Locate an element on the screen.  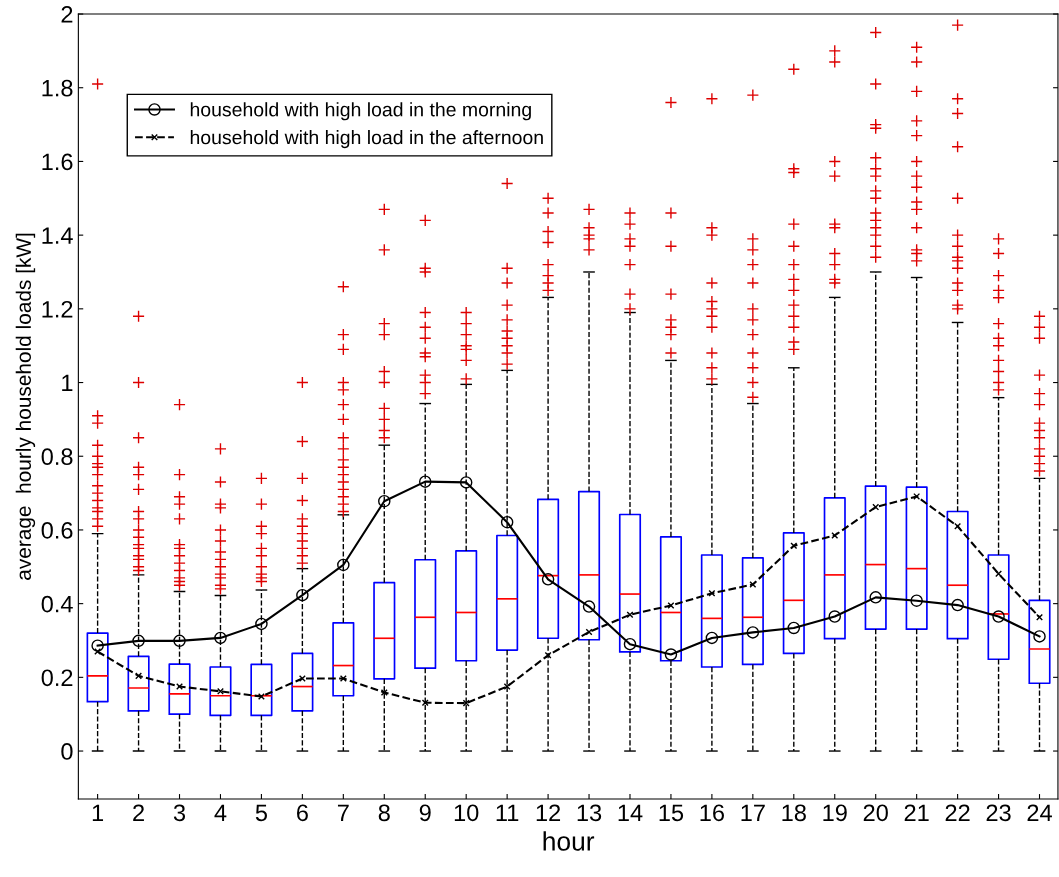
y-tick-label: 1.2 is located at coordinates (57, 309).